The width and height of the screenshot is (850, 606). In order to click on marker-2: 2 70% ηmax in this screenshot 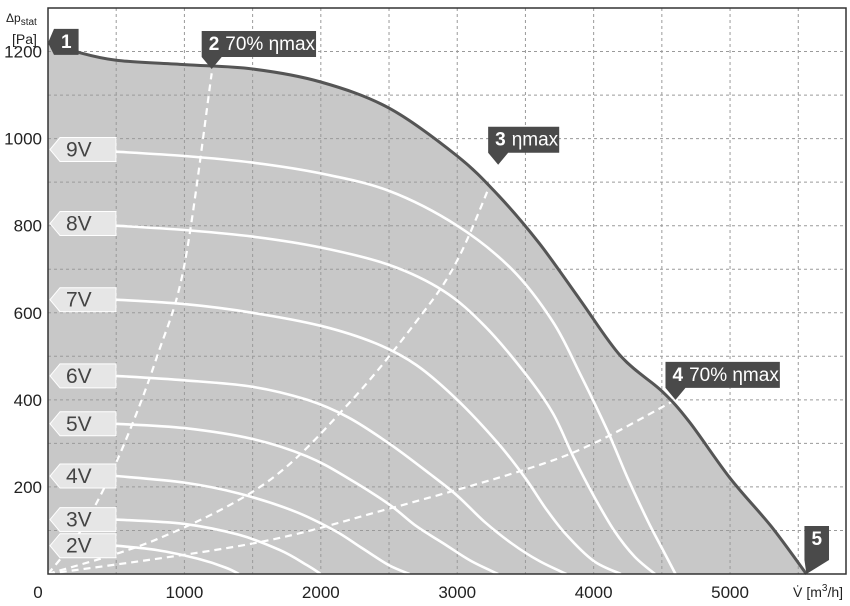, I will do `click(259, 49)`.